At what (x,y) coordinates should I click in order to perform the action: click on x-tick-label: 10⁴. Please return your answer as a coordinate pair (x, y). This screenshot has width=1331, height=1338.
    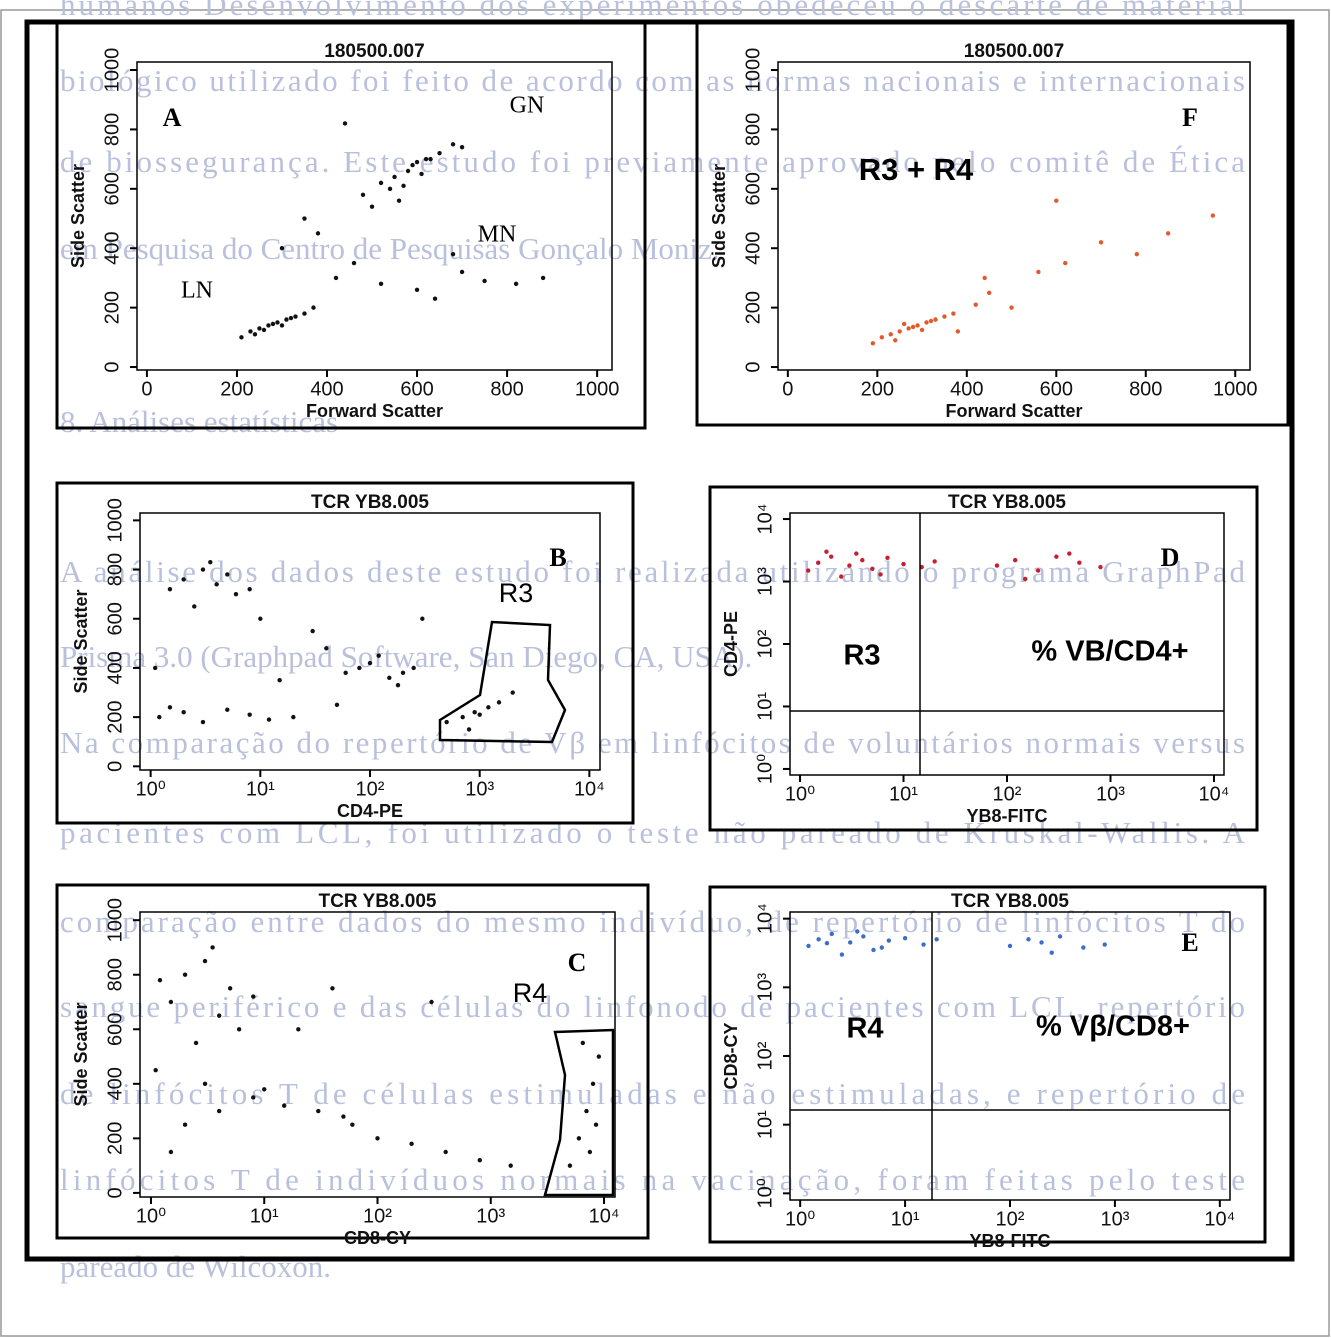
    Looking at the image, I should click on (1219, 1219).